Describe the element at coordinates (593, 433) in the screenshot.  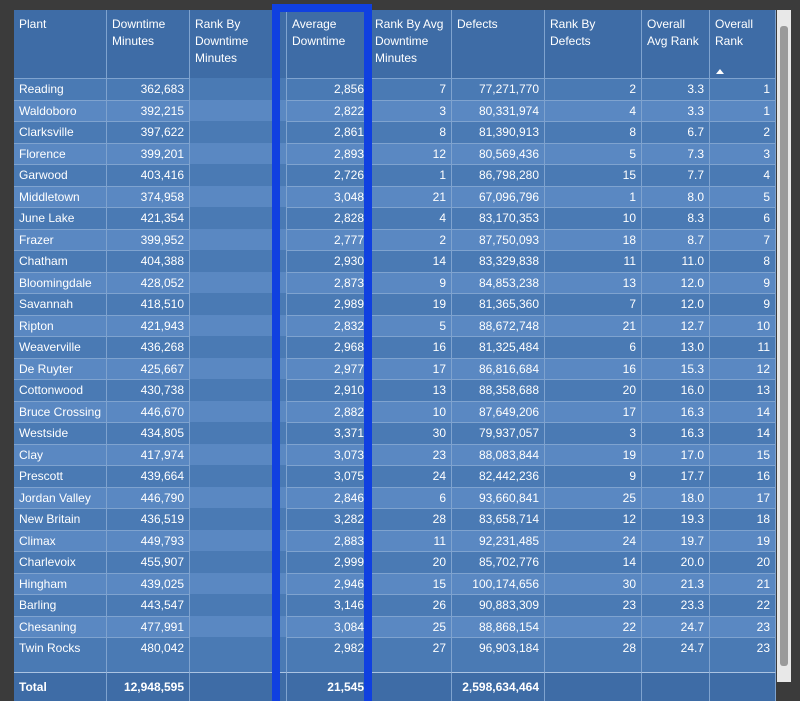
I see `table-cell: 3` at that location.